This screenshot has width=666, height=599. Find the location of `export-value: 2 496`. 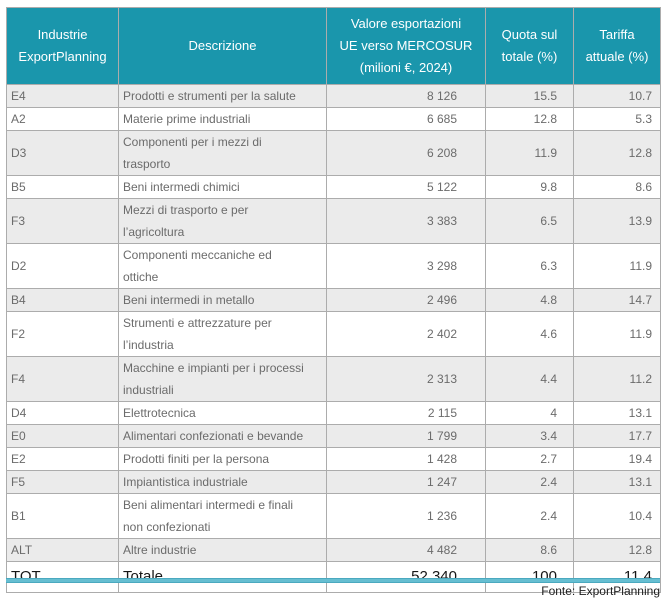

export-value: 2 496 is located at coordinates (406, 300).